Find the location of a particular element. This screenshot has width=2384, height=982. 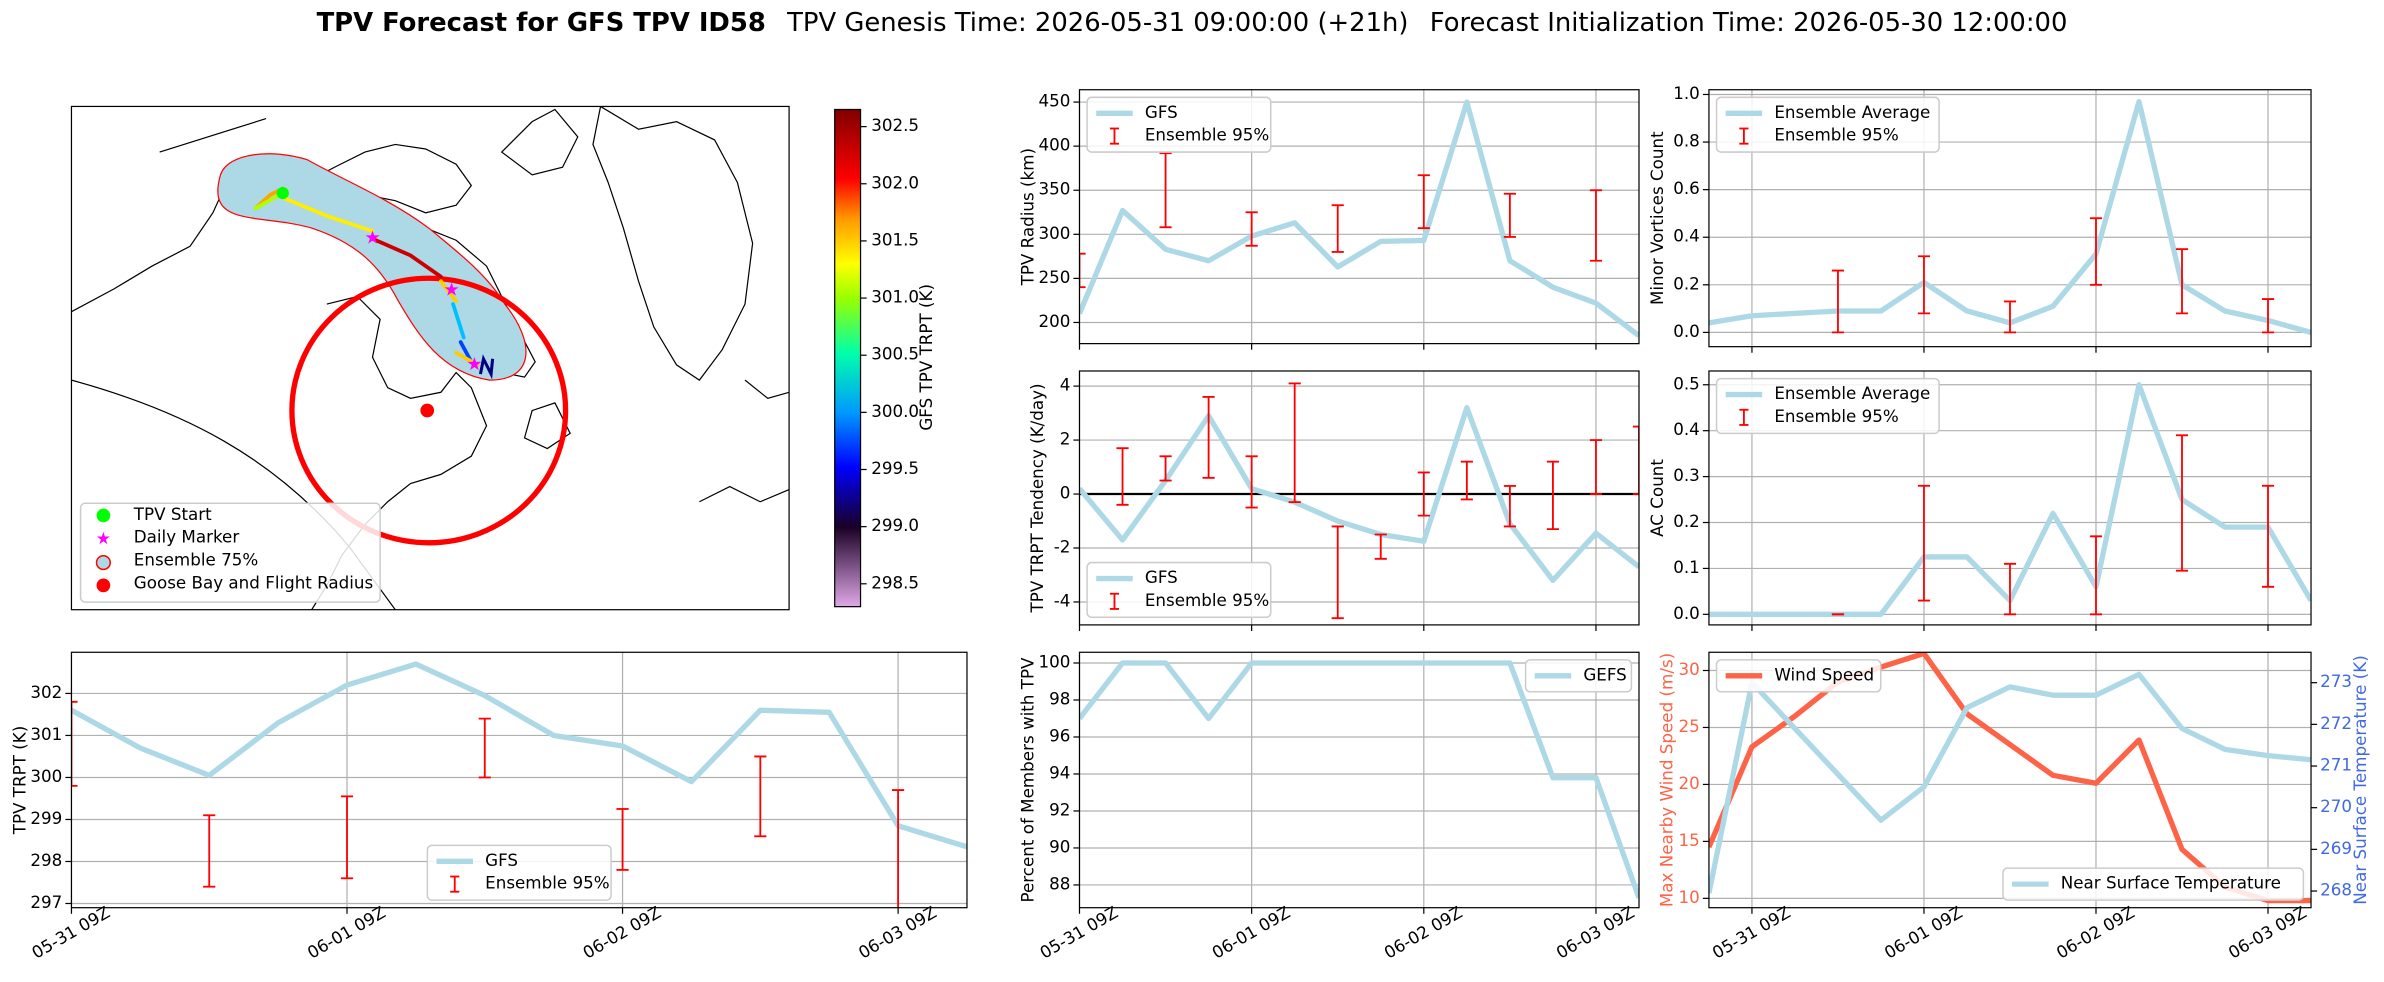

y-axis-label: TPV Radius (km) is located at coordinates (1028, 217).